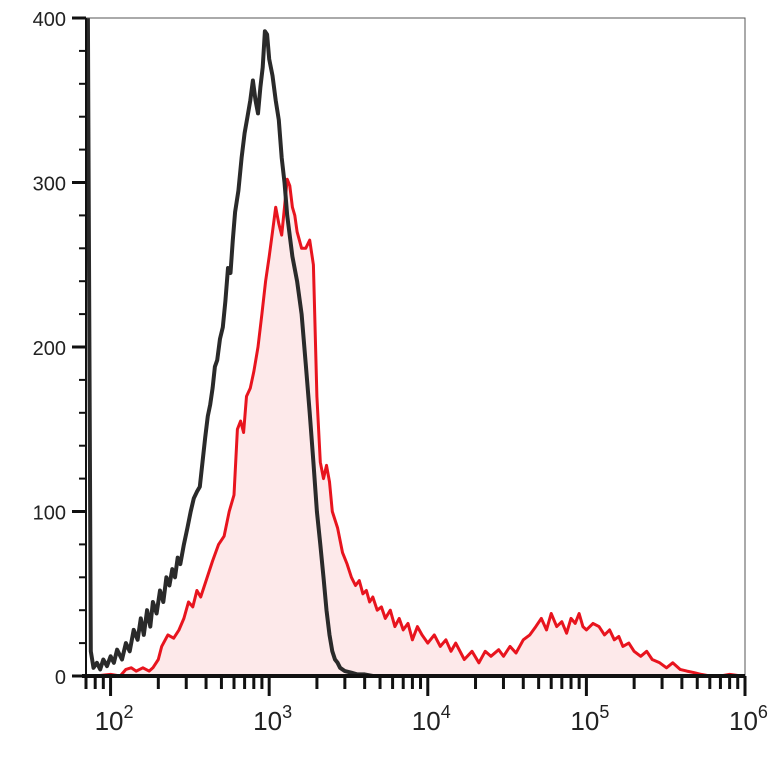 Image resolution: width=769 pixels, height=758 pixels. Describe the element at coordinates (128, 712) in the screenshot. I see `x-tick-exponent-0: 2` at that location.